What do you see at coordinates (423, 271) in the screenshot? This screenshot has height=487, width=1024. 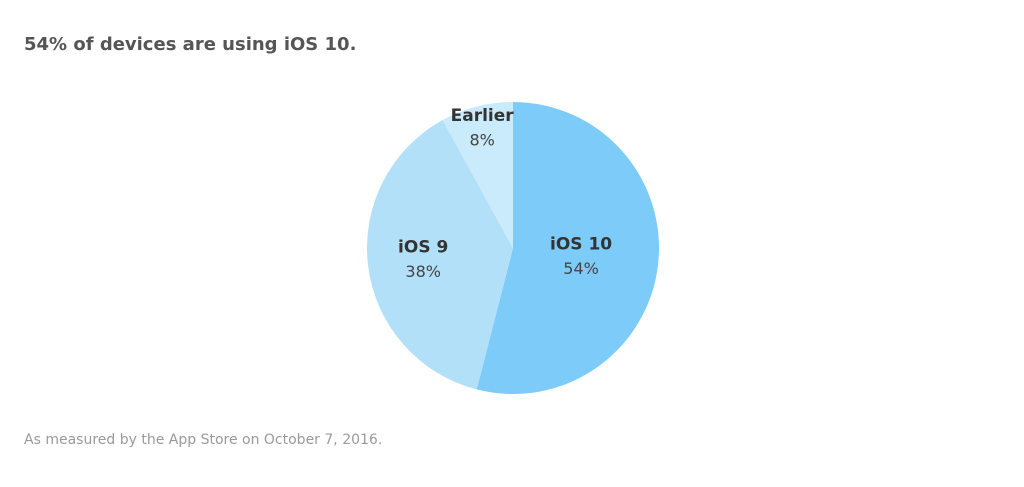 I see `value-label: 38%` at bounding box center [423, 271].